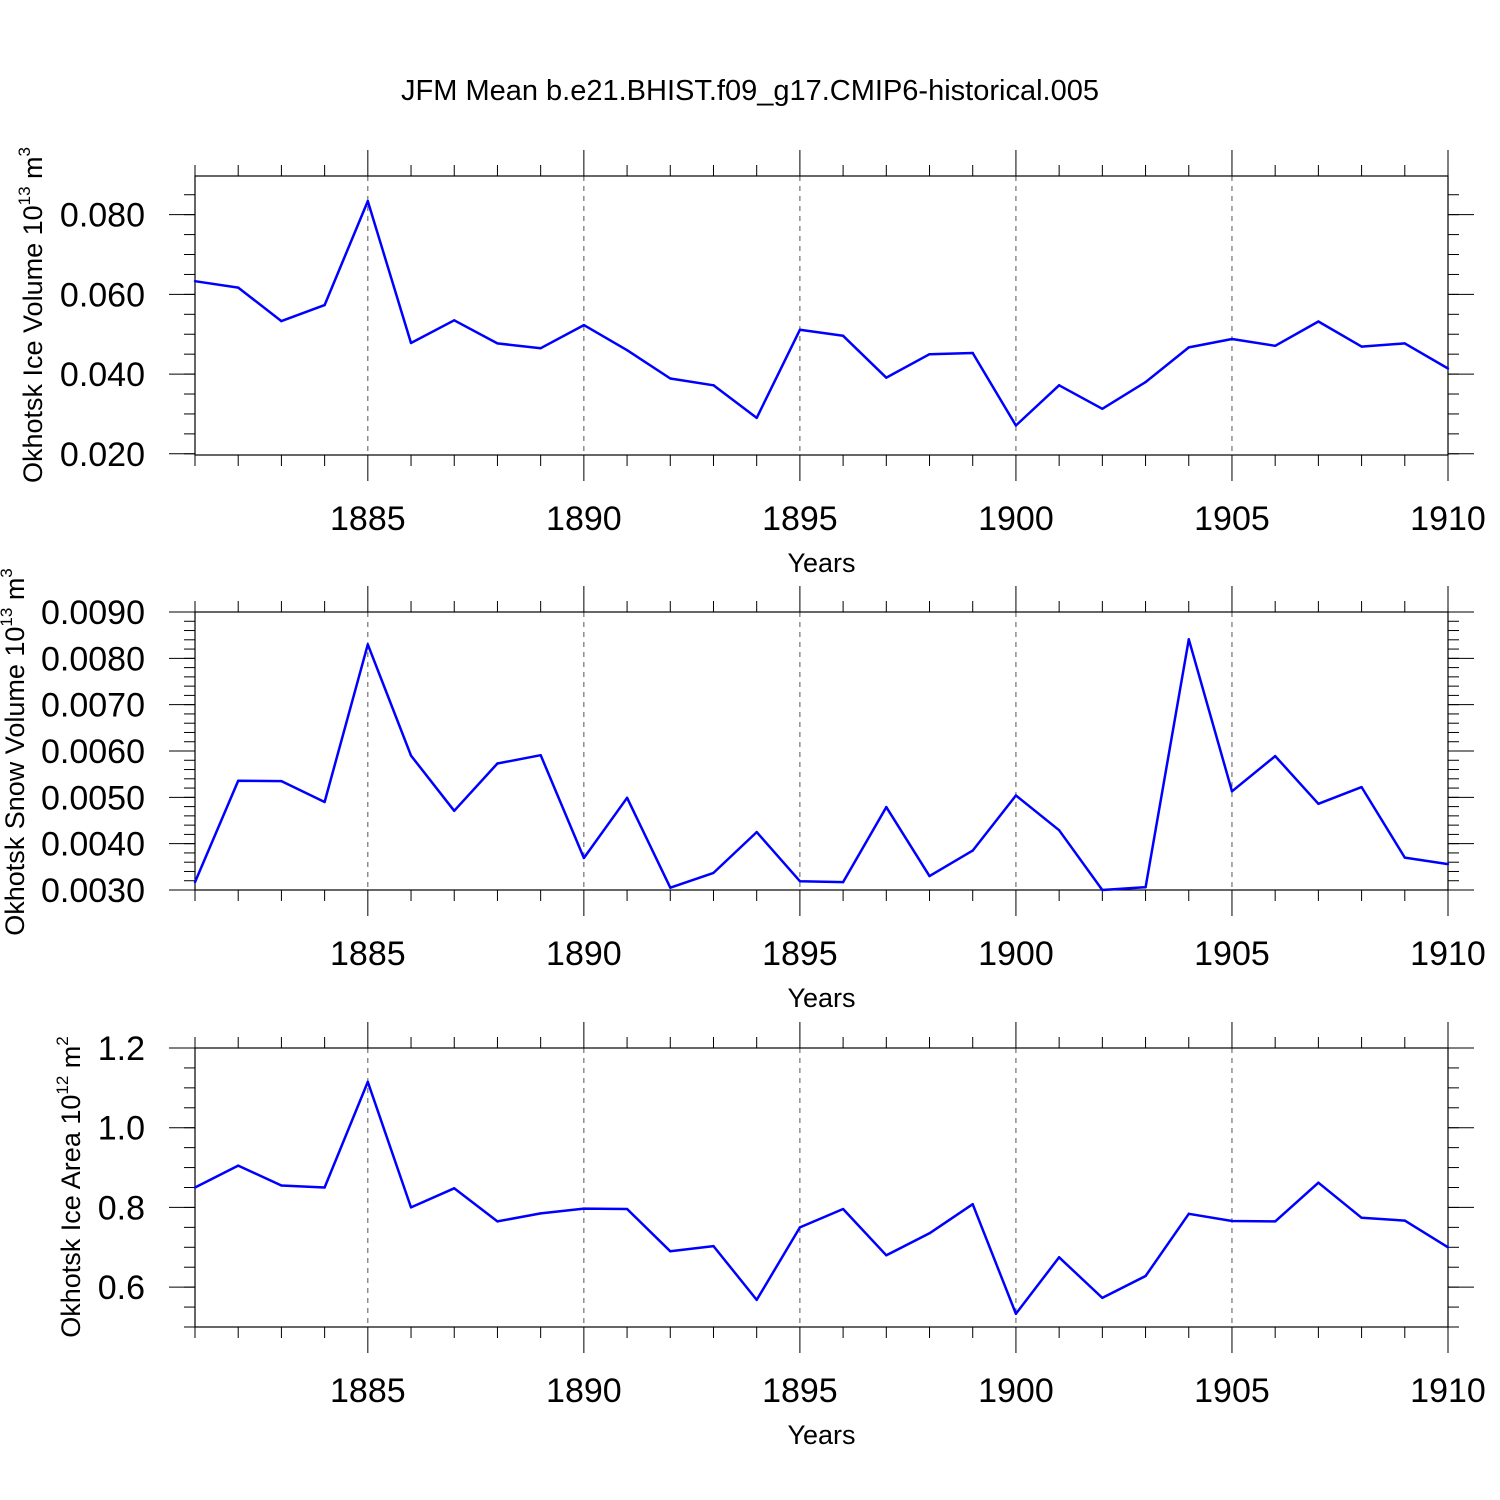 Image resolution: width=1500 pixels, height=1500 pixels. Describe the element at coordinates (62, 1040) in the screenshot. I see `y-axis-title-unit-exponent: 2` at that location.